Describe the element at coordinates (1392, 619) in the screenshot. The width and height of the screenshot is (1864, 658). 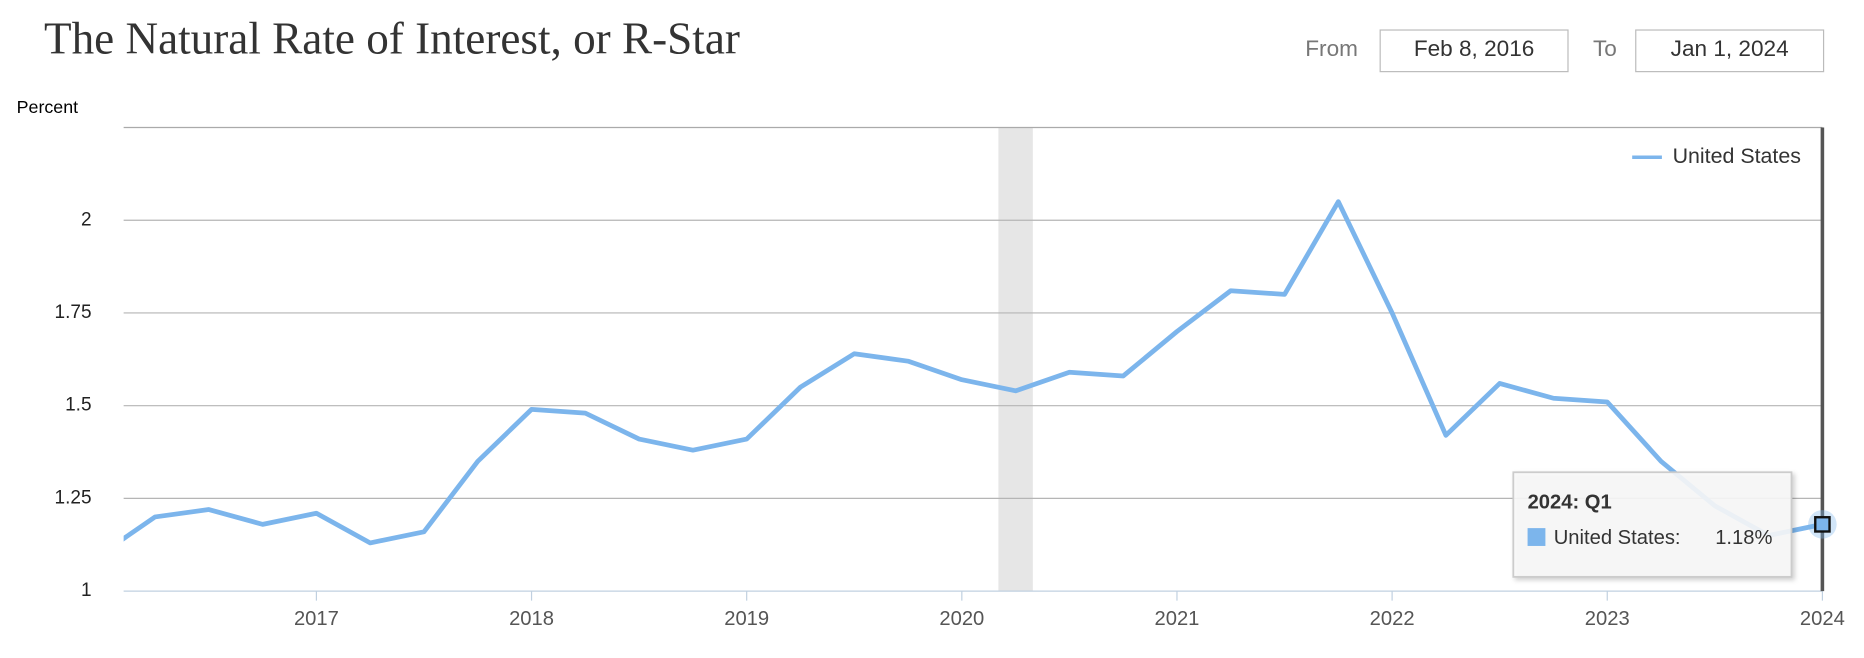
I see `x-tick-label: 2022` at that location.